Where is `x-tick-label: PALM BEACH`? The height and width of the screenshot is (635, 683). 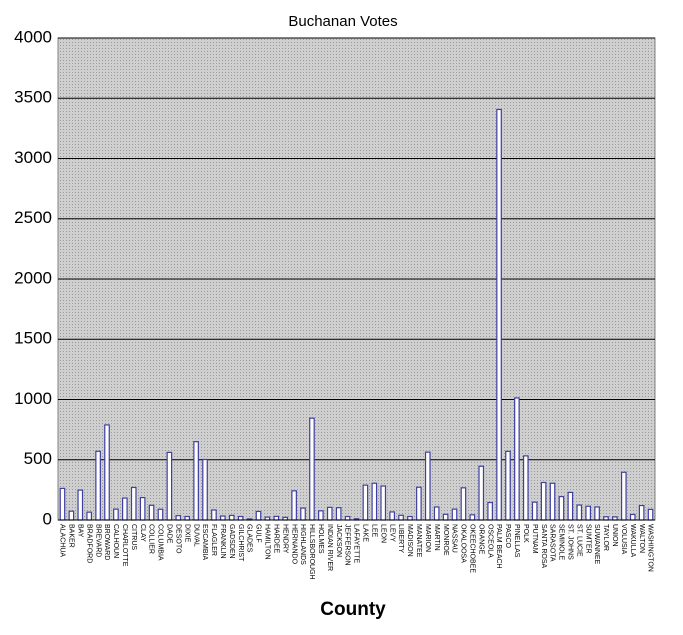 x-tick-label: PALM BEACH is located at coordinates (498, 546).